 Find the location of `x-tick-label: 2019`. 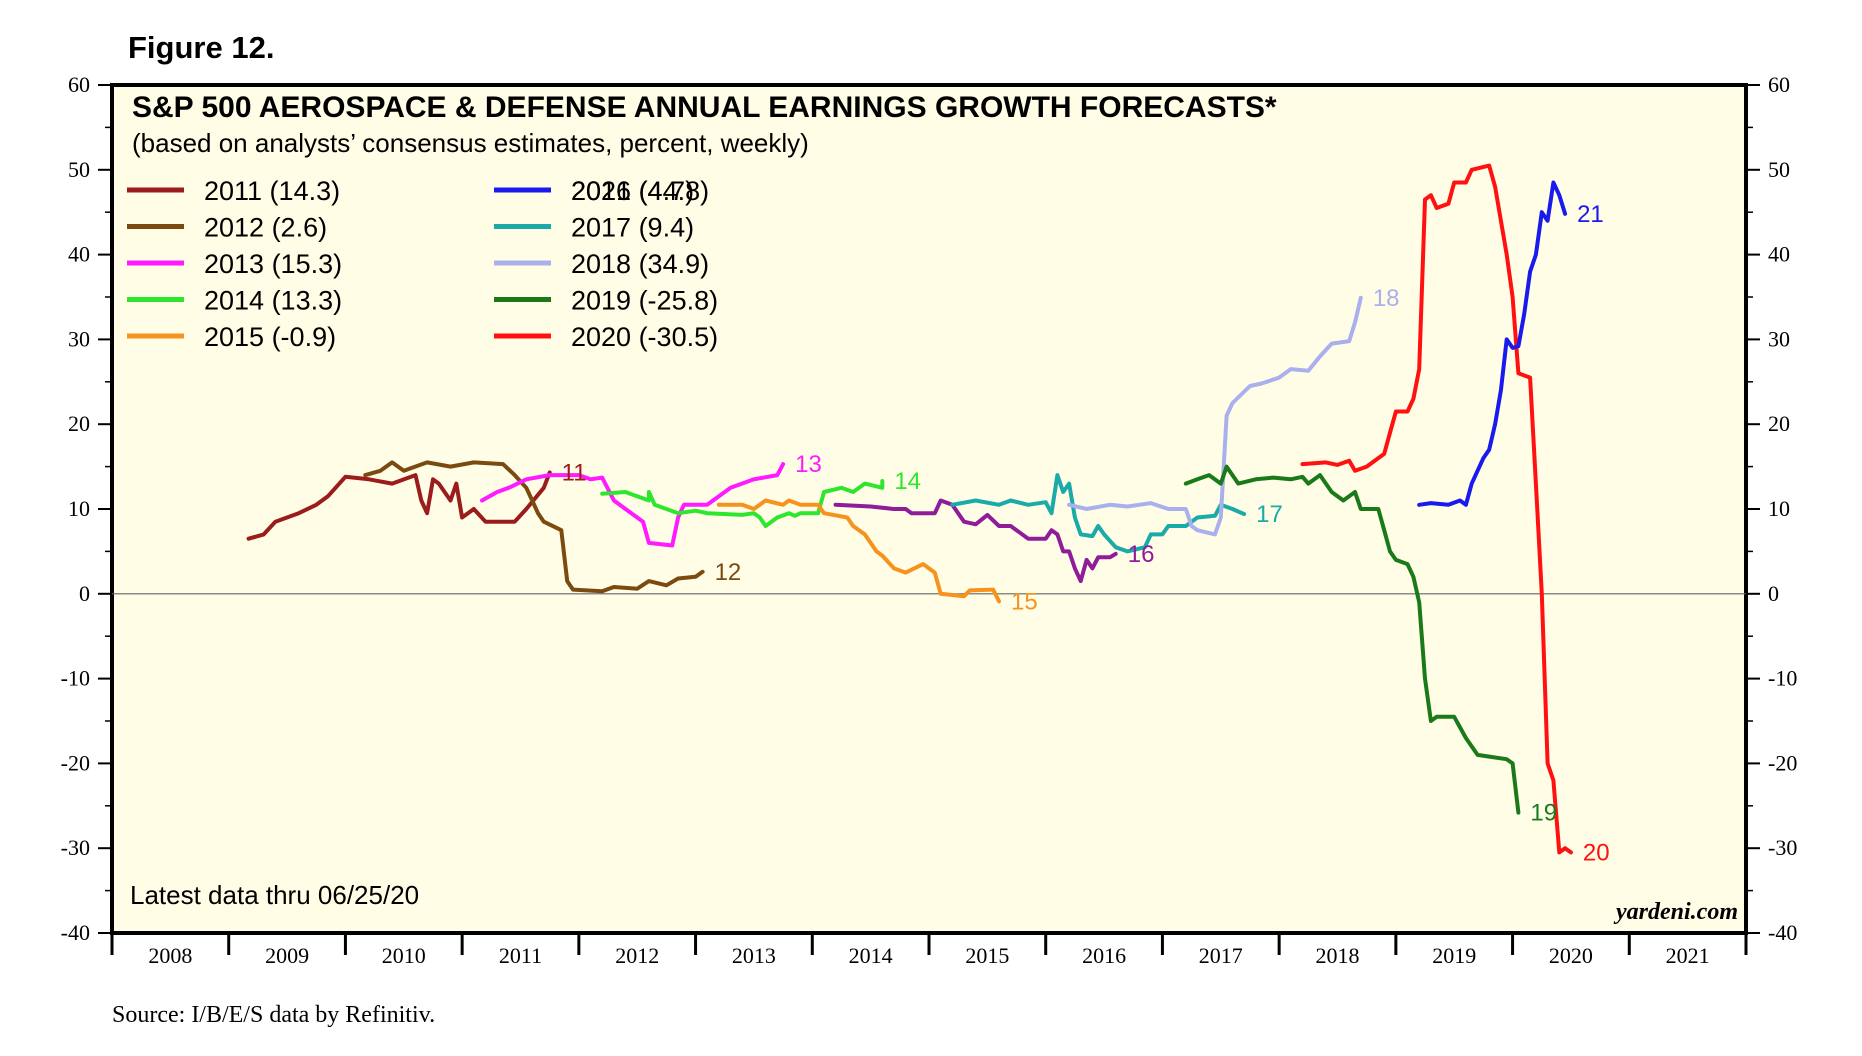

x-tick-label: 2019 is located at coordinates (1454, 955).